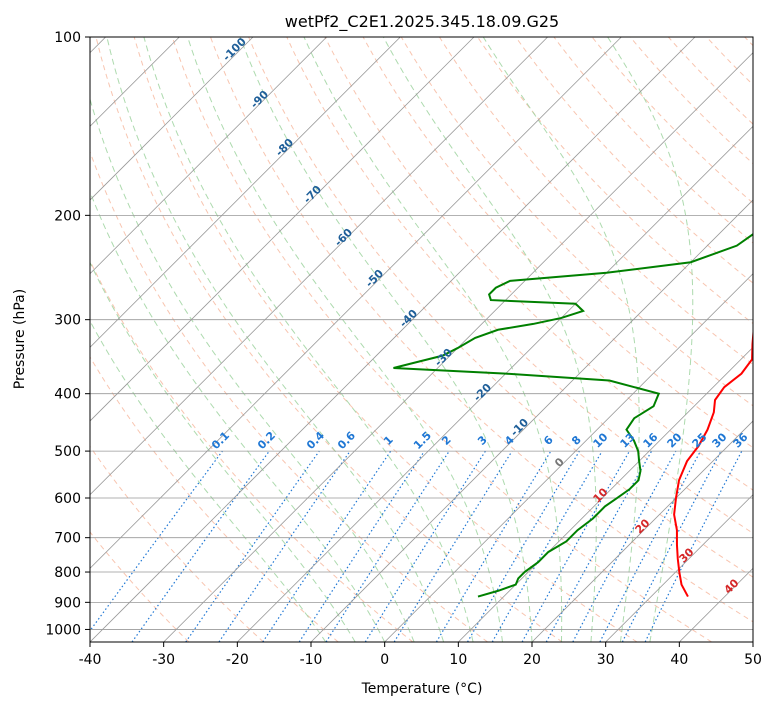 The height and width of the screenshot is (708, 775). I want to click on y-tick-label: 600, so click(67, 499).